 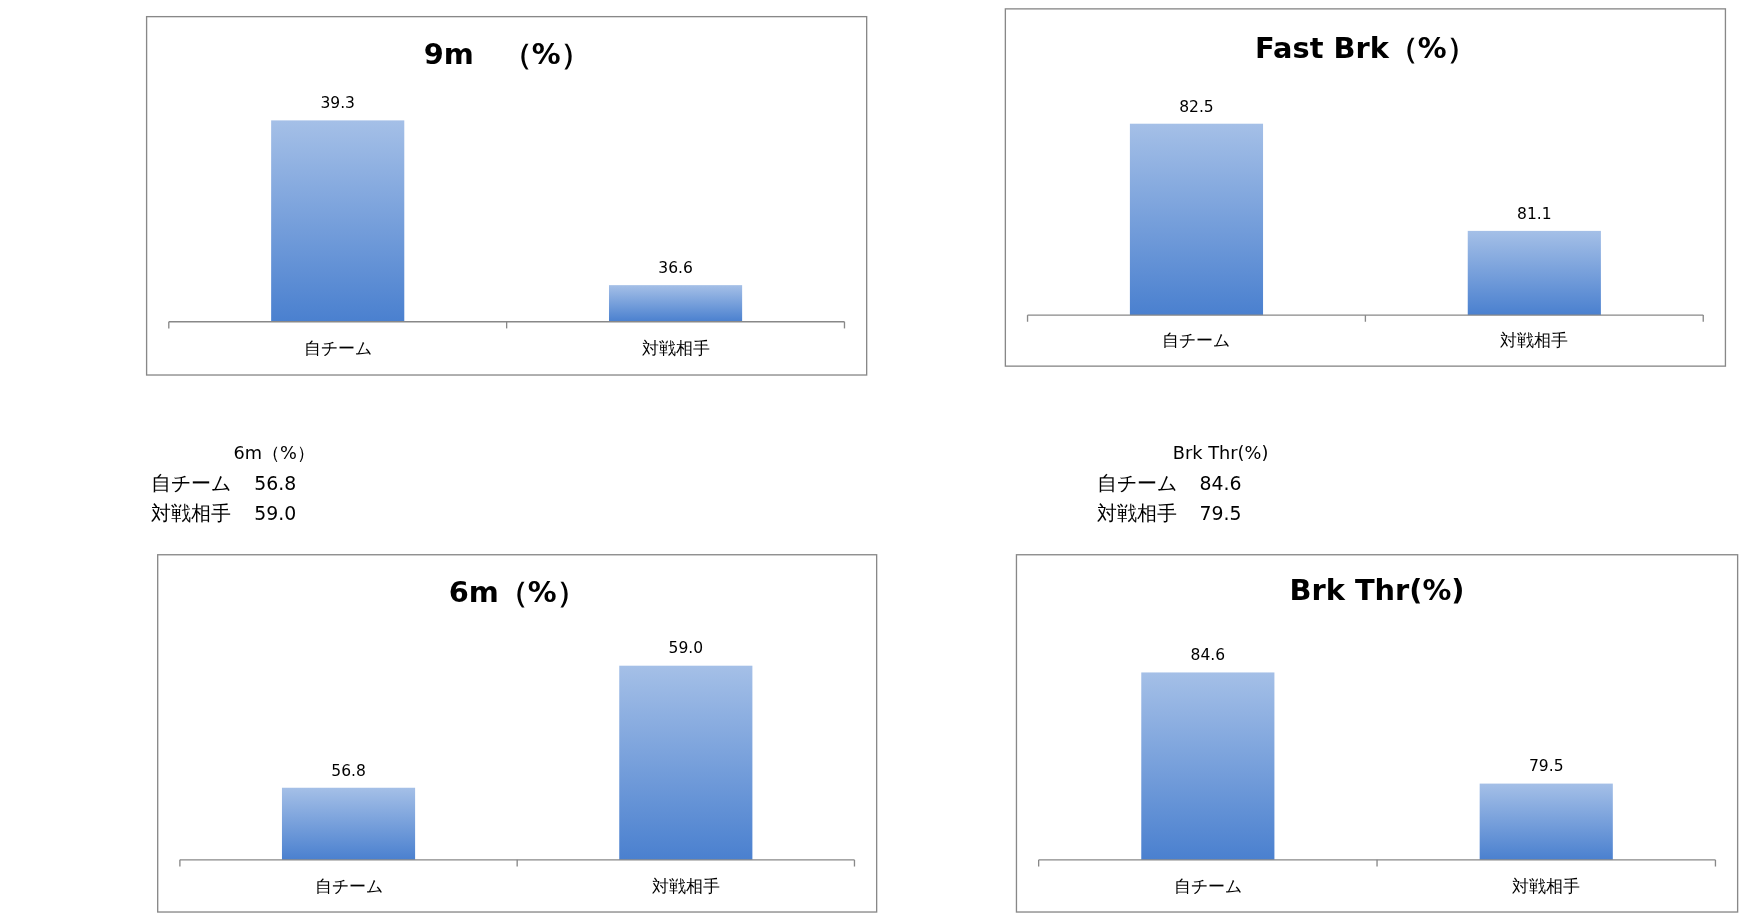 What do you see at coordinates (506, 54) in the screenshot?
I see `text: 9m （%）` at bounding box center [506, 54].